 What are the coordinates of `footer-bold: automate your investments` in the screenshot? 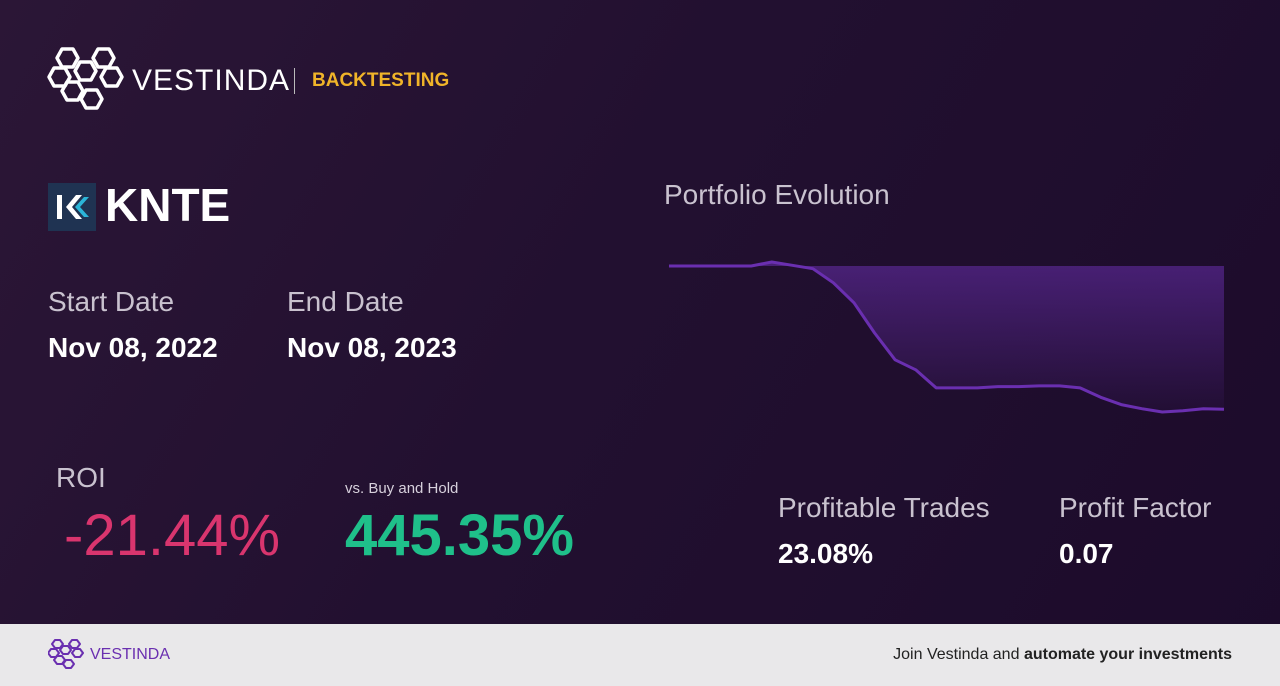 It's located at (1127, 654).